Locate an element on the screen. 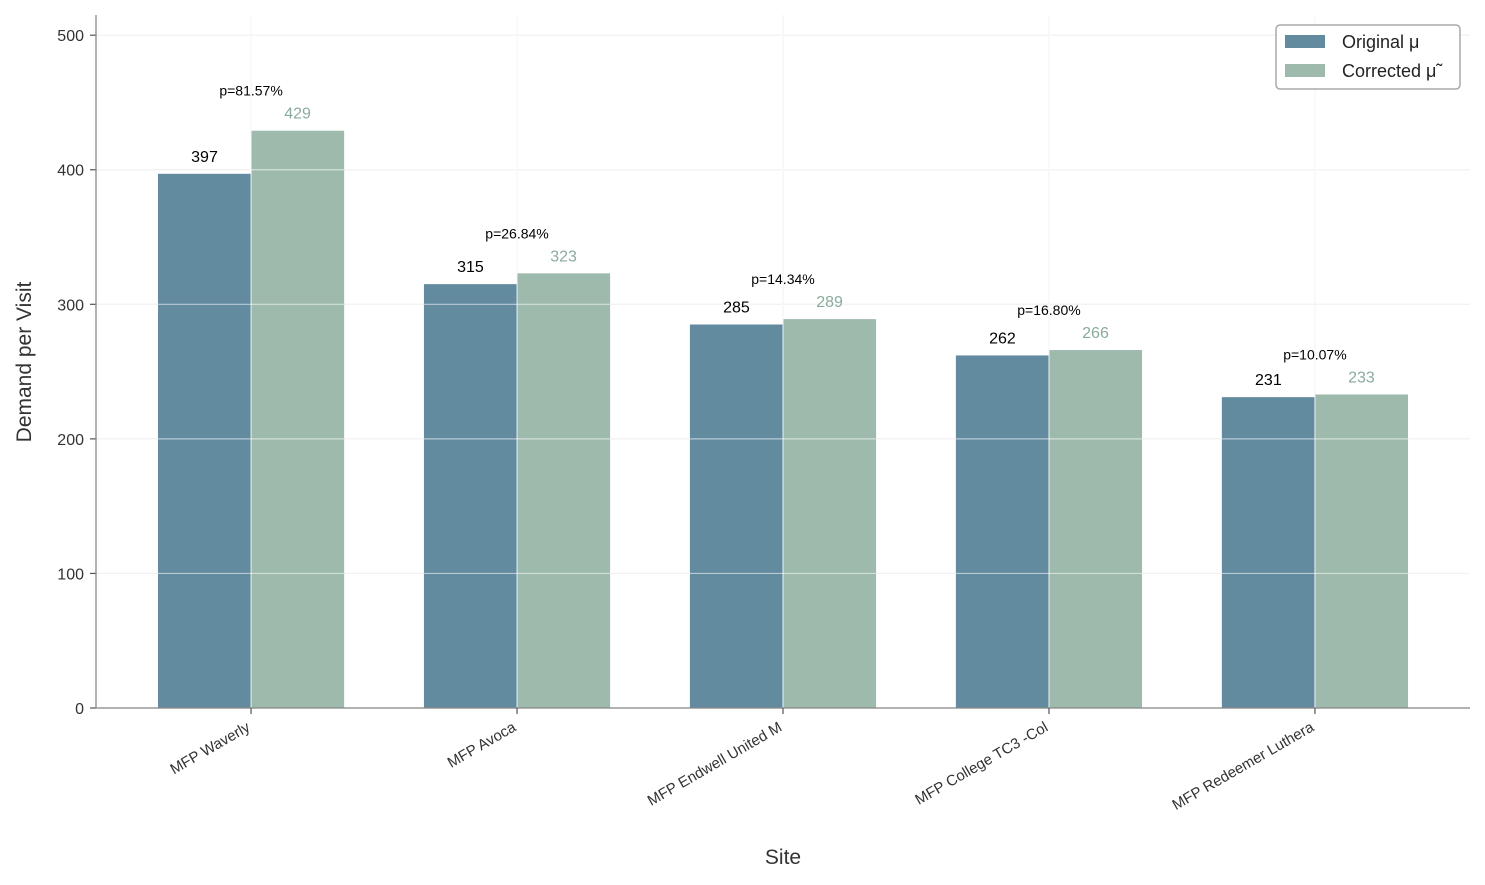 This screenshot has width=1485, height=885. value-label: 285 is located at coordinates (736, 307).